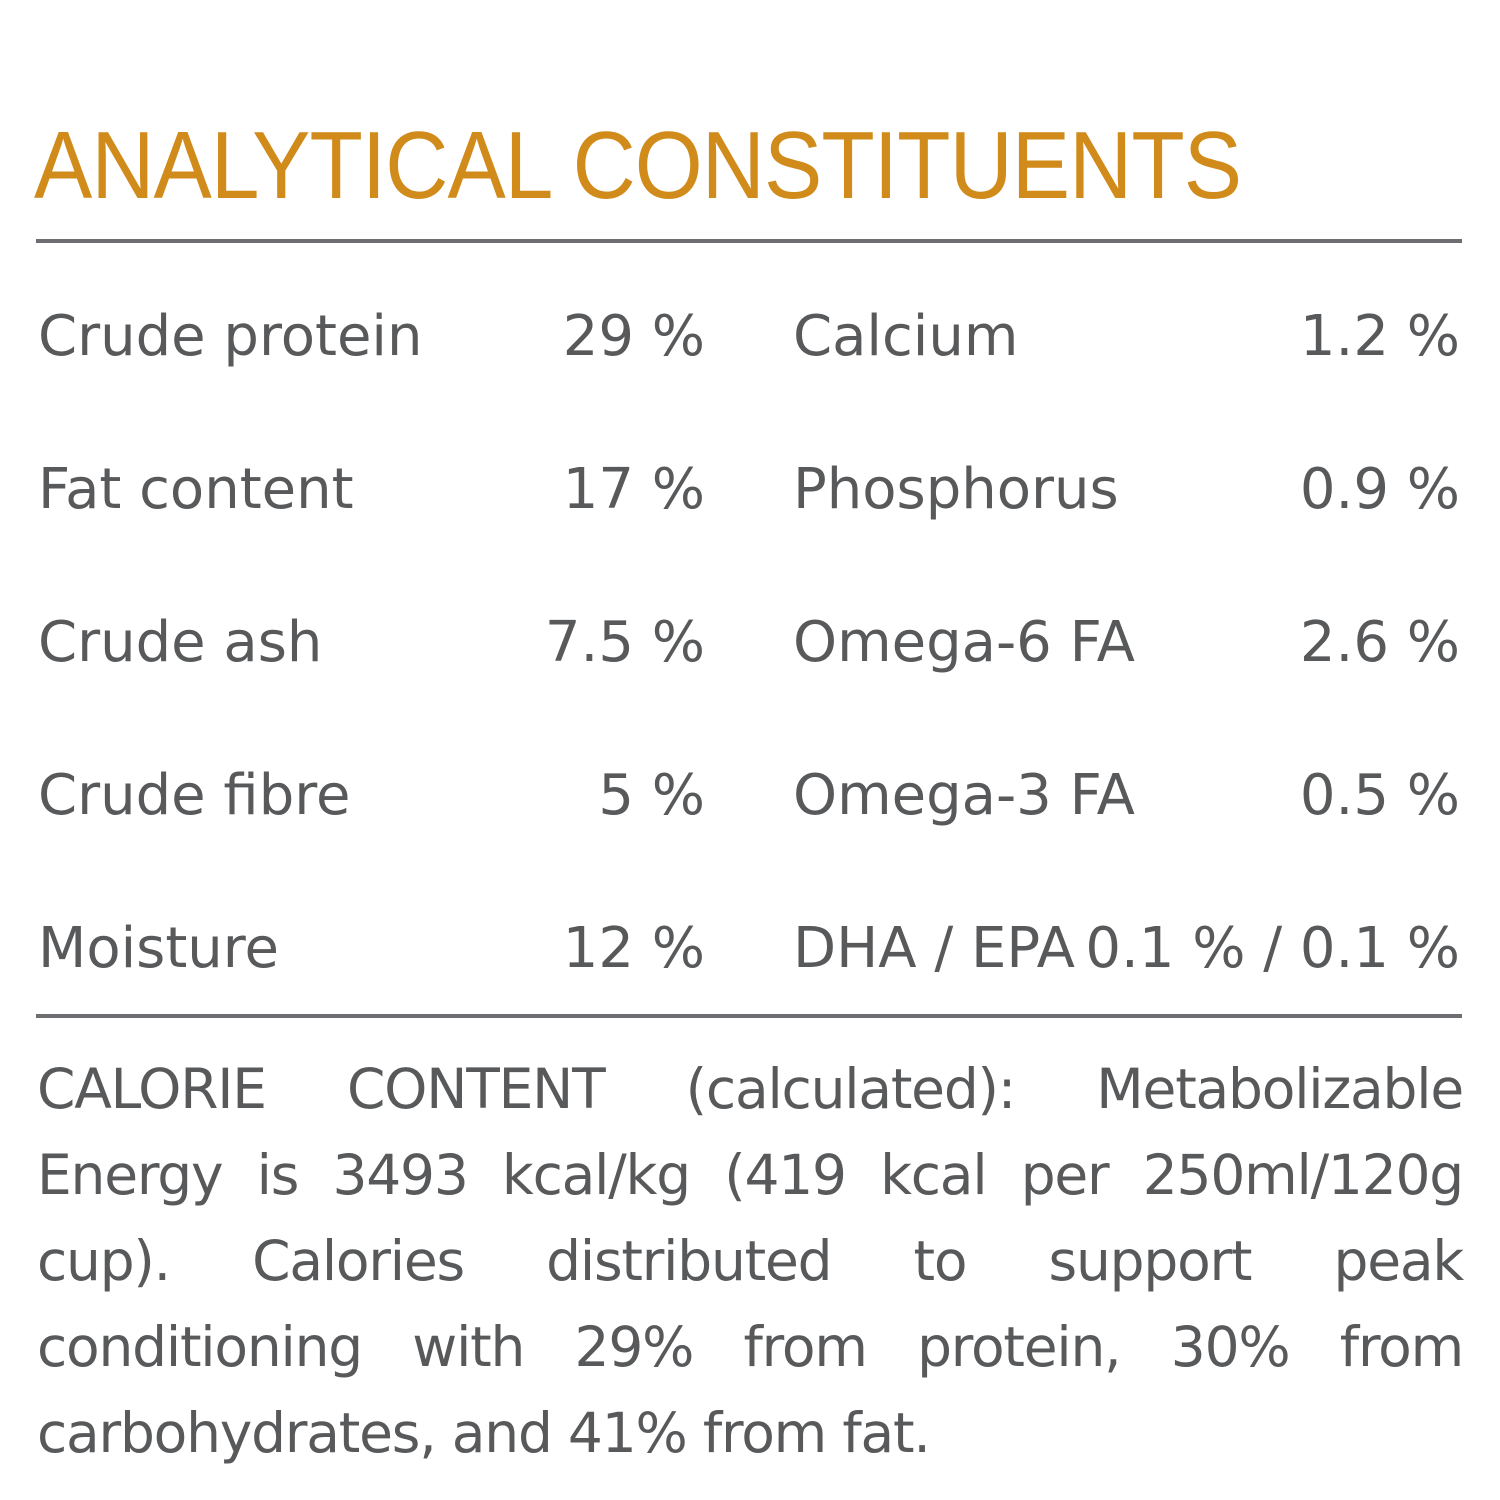 This screenshot has height=1500, width=1500. I want to click on constituent-value: 0.9 %, so click(1379, 489).